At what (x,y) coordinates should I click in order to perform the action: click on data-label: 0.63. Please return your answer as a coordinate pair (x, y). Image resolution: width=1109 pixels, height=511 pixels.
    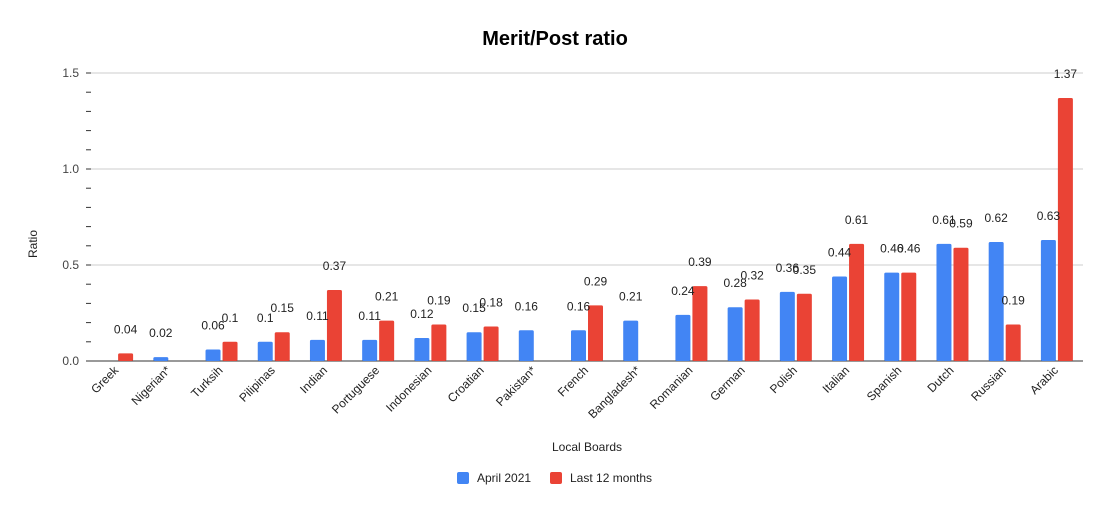
    Looking at the image, I should click on (1049, 216).